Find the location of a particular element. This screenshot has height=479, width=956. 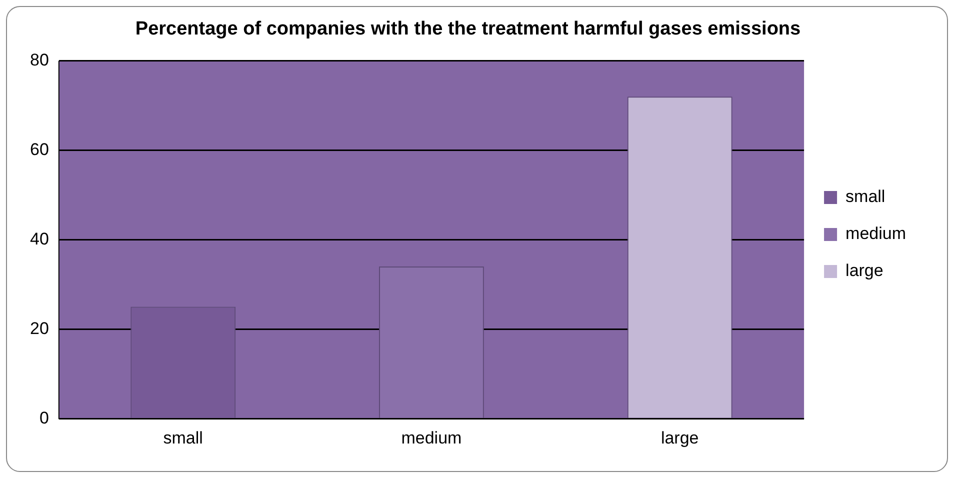

x-tick-label: large is located at coordinates (679, 438).